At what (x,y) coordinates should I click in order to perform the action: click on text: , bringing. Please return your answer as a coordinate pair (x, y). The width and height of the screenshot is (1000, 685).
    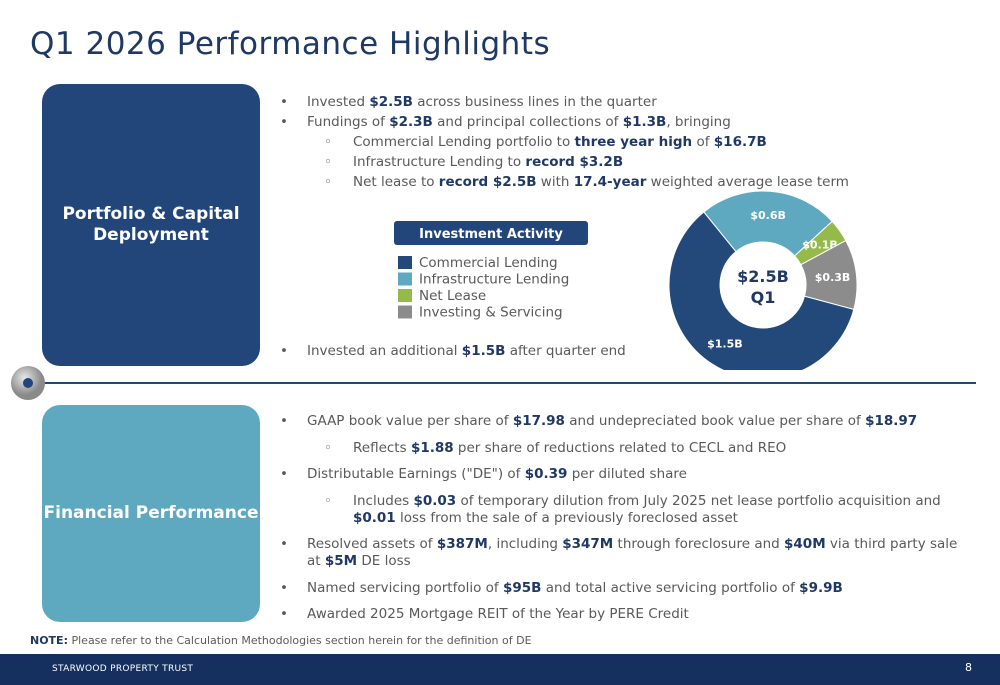
    Looking at the image, I should click on (698, 122).